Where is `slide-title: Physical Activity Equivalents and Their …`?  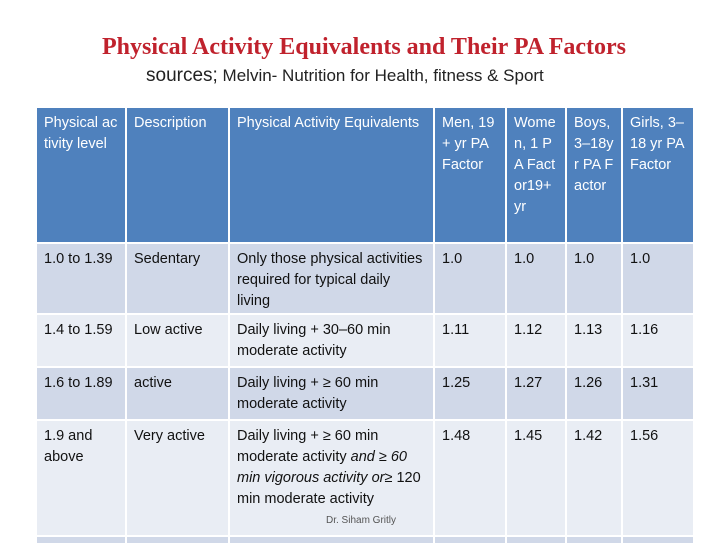
slide-title: Physical Activity Equivalents and Their … is located at coordinates (364, 47).